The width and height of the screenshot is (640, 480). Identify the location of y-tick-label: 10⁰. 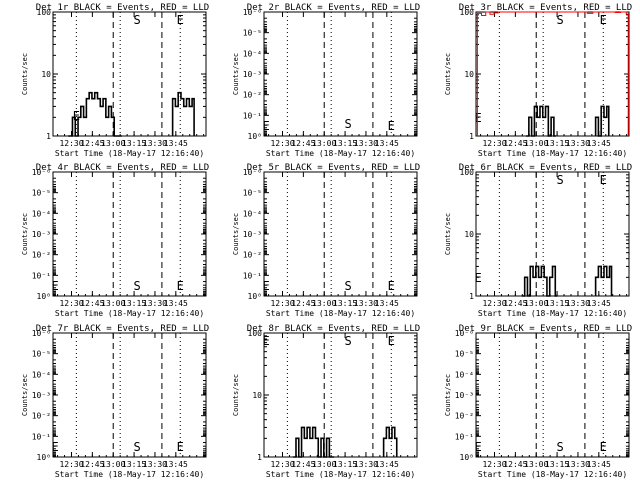
(255, 136).